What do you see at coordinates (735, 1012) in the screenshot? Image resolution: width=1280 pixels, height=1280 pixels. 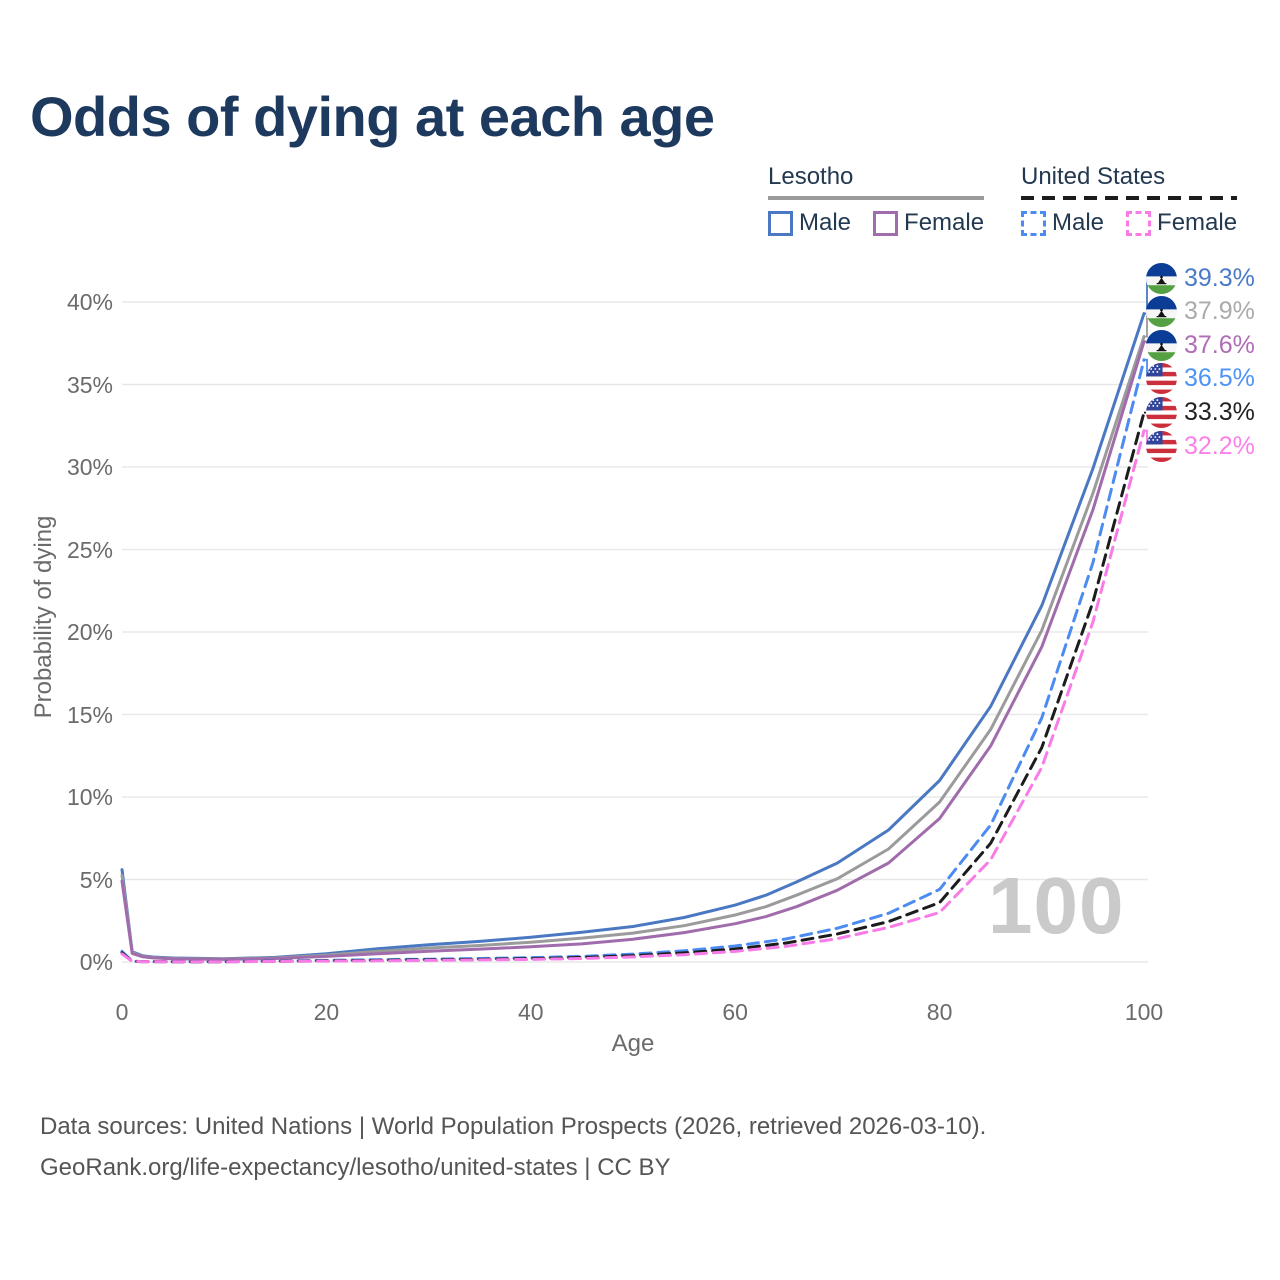 I see `x-tick-60: 60` at bounding box center [735, 1012].